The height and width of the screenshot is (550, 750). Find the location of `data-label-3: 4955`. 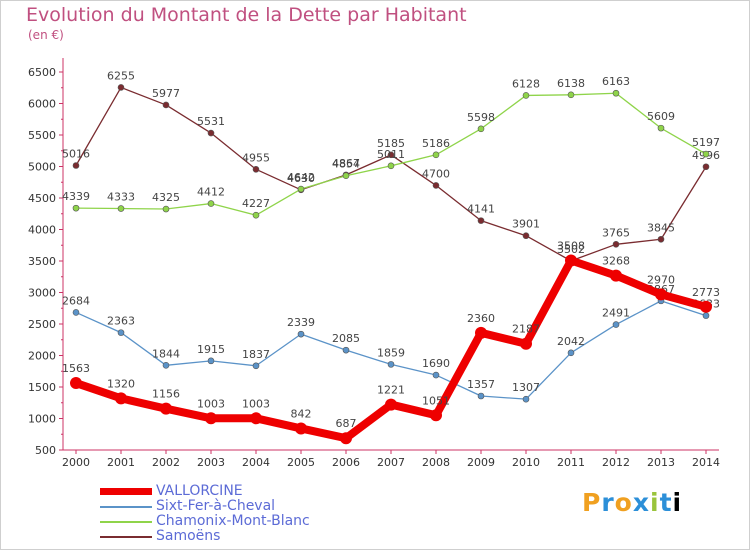

data-label-3: 4955 is located at coordinates (256, 157).